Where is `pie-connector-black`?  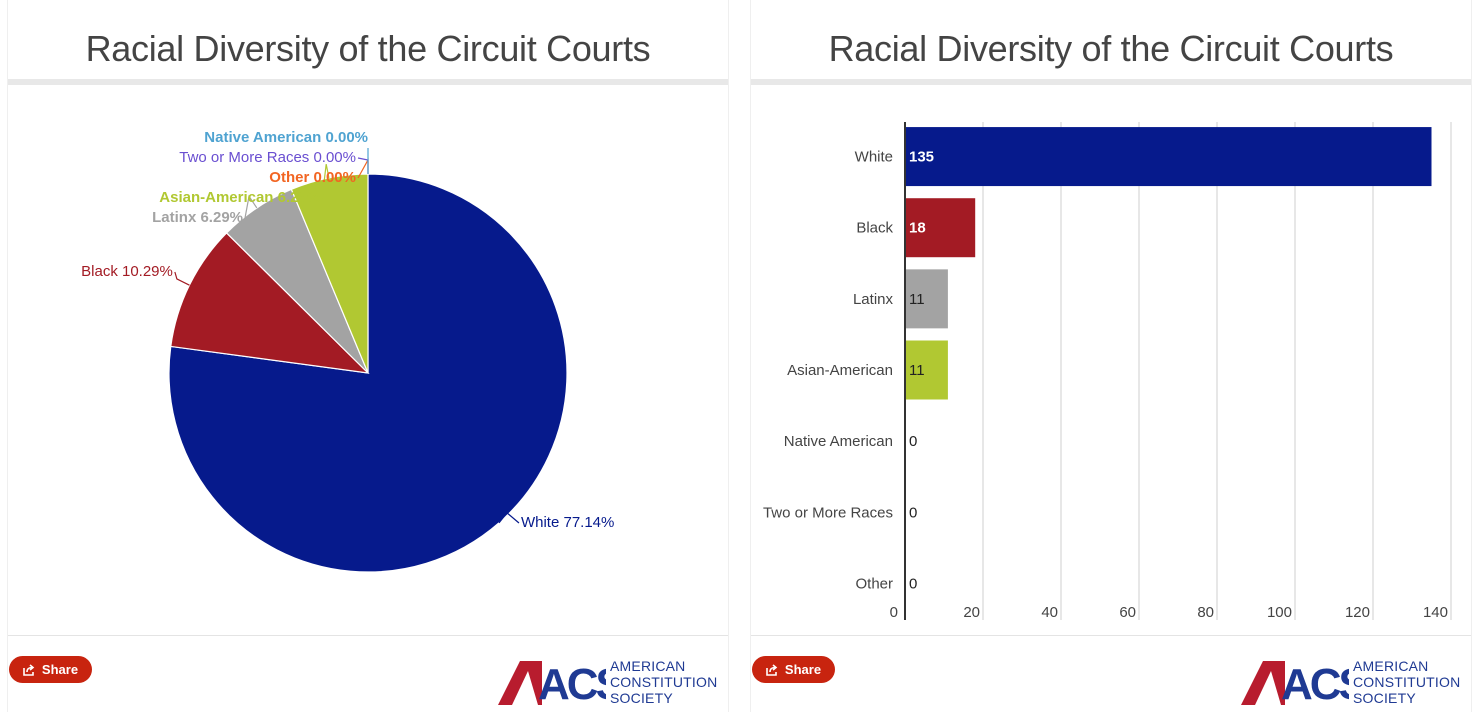
pie-connector-black is located at coordinates (182, 278).